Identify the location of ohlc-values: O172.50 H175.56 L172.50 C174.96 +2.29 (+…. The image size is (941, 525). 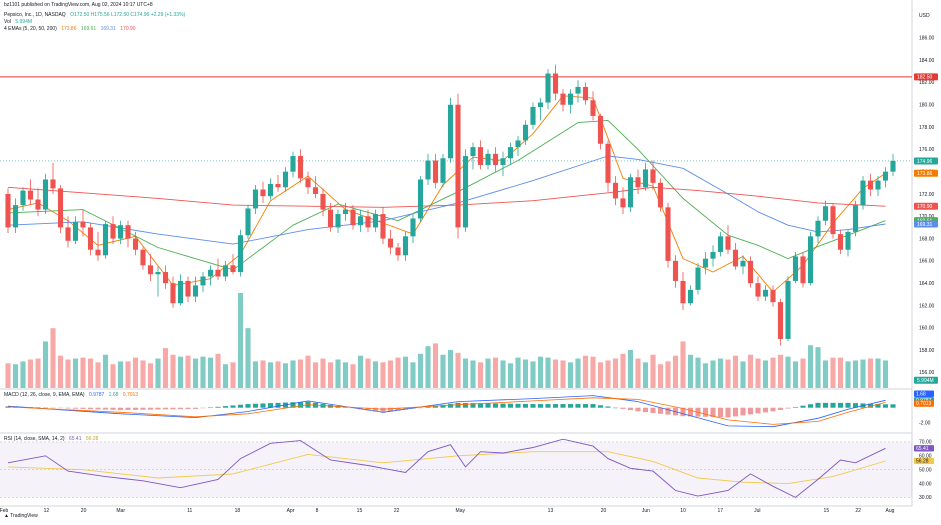
(128, 15).